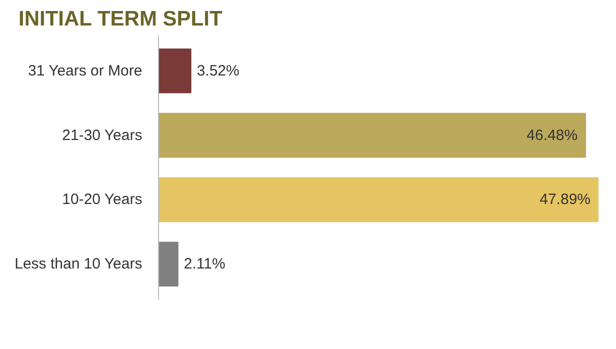 The image size is (616, 349). I want to click on data-label: 3.52%, so click(218, 71).